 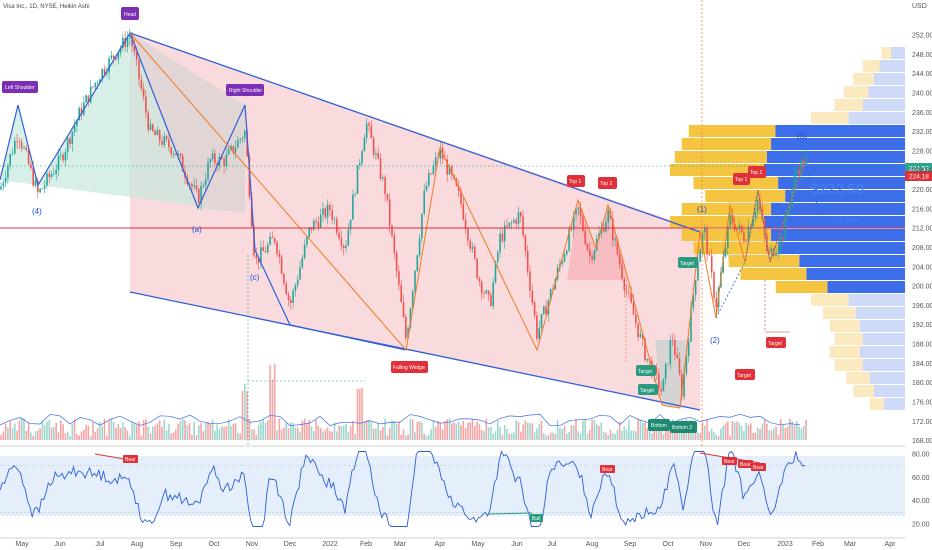 I want to click on x-tick-label: Sep, so click(x=630, y=544).